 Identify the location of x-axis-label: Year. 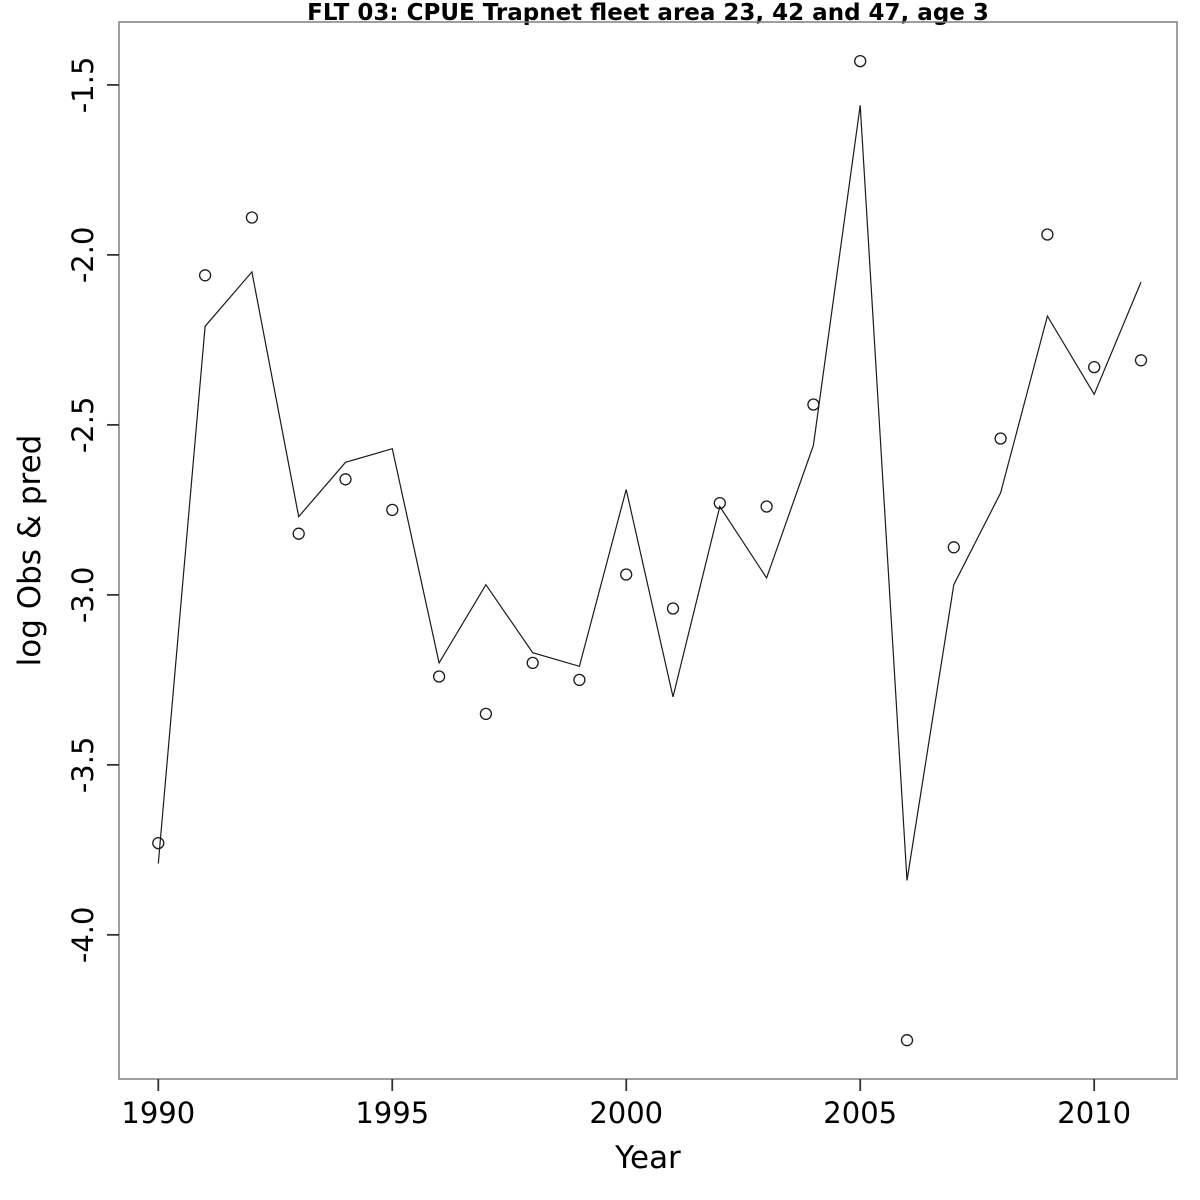
(647, 1158).